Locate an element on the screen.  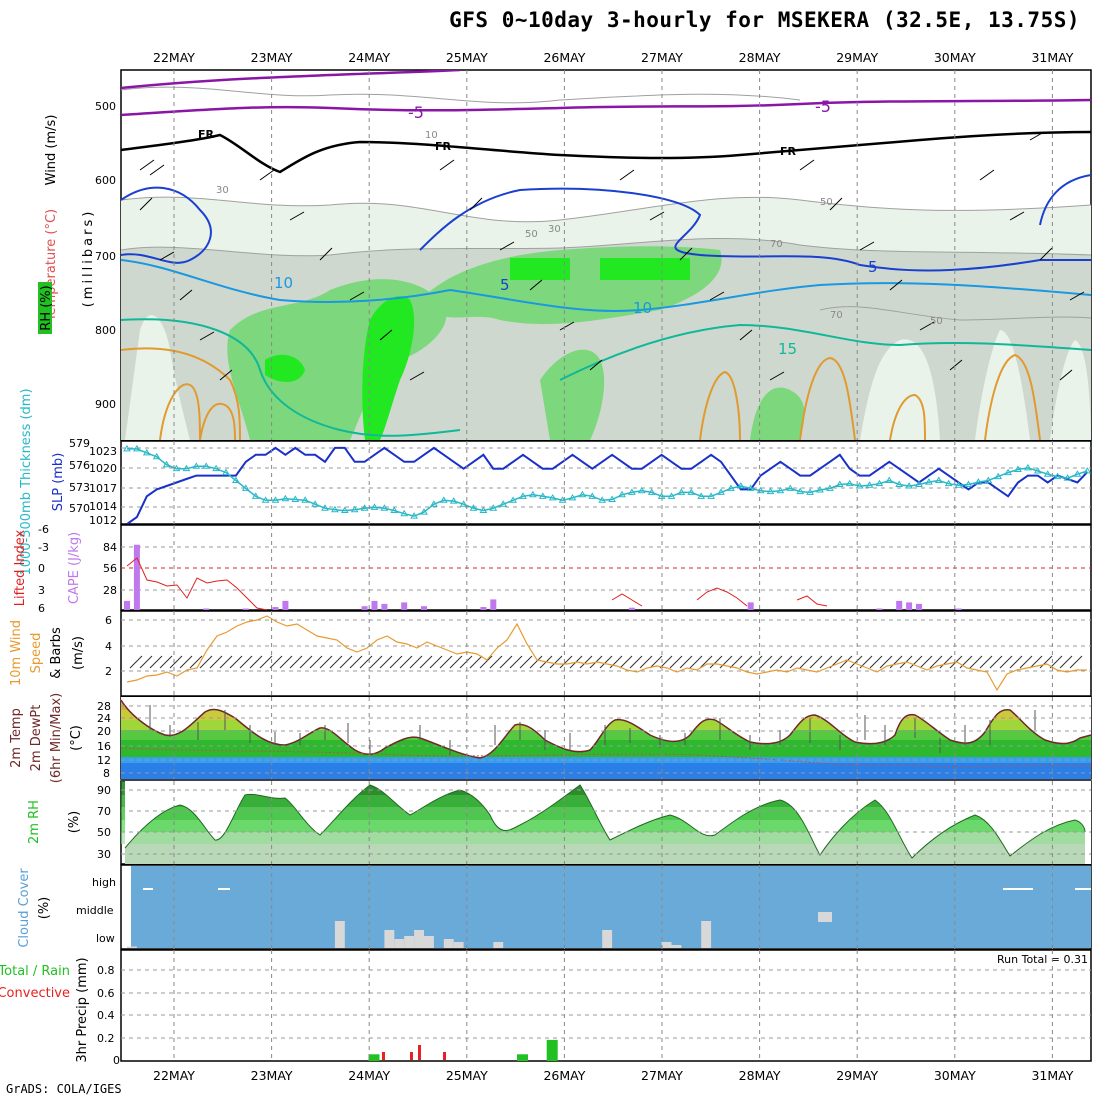
precip-convective-label: Convective is located at coordinates (35, 993).